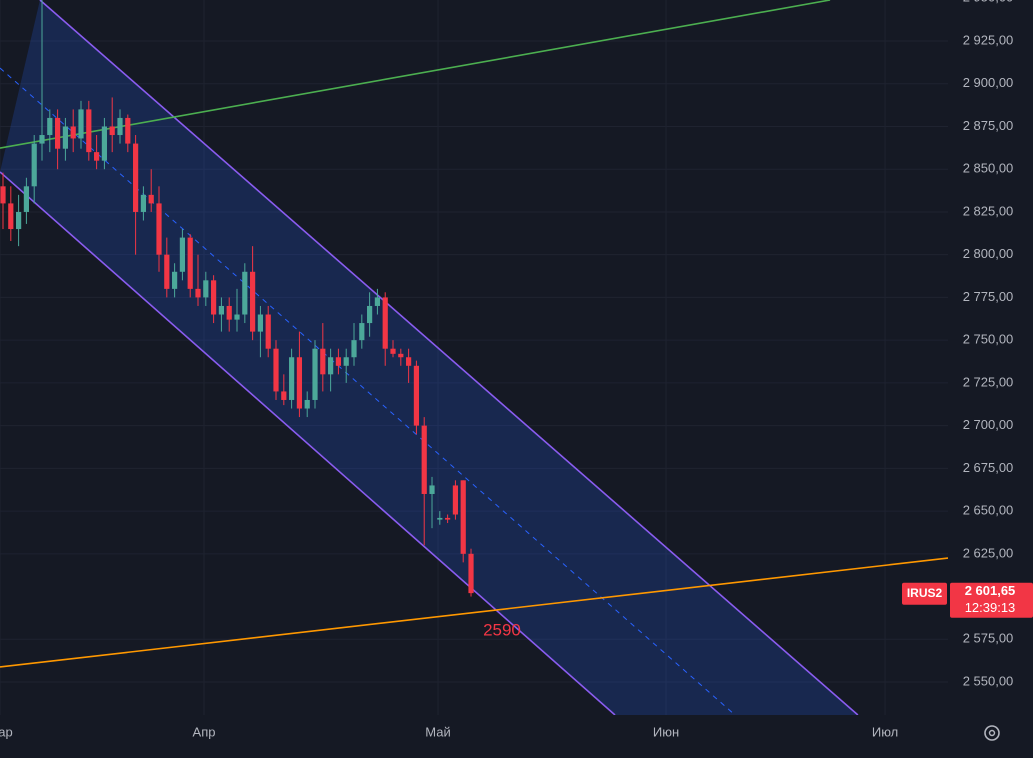  What do you see at coordinates (988, 168) in the screenshot?
I see `y-tick-label: 2 850,00` at bounding box center [988, 168].